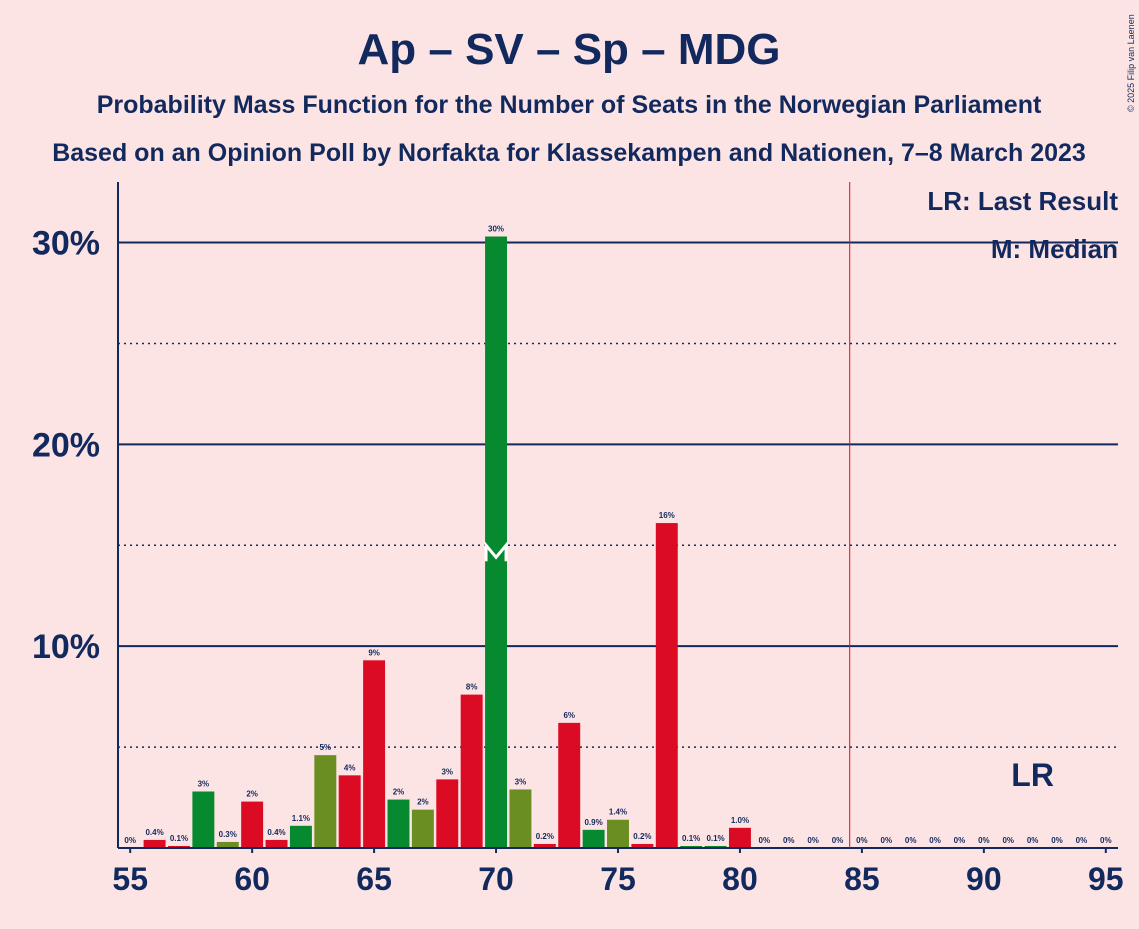 This screenshot has width=1139, height=929. I want to click on value-label: 0.3%, so click(228, 834).